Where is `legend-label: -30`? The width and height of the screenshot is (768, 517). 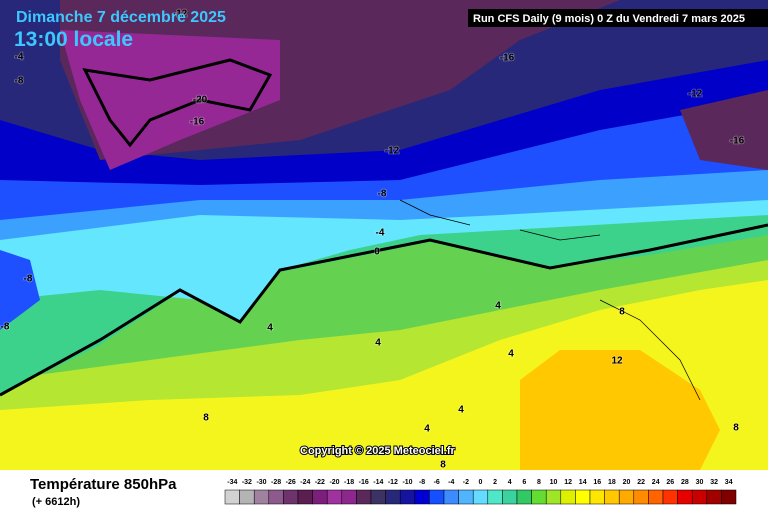 legend-label: -30 is located at coordinates (261, 482).